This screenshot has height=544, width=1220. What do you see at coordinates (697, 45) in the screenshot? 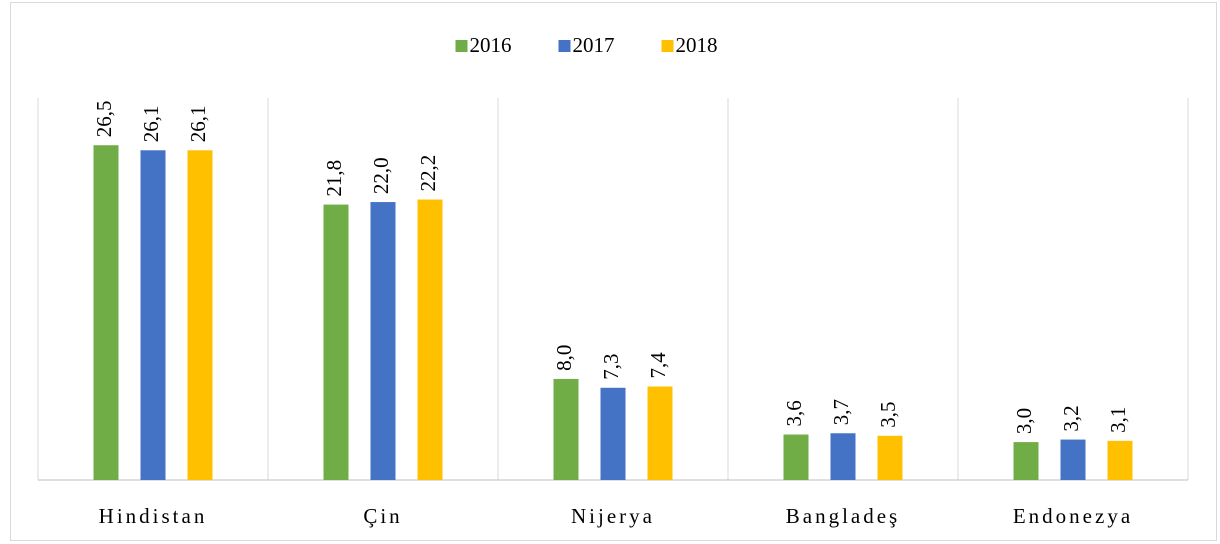
I see `legend-label: 2018` at bounding box center [697, 45].